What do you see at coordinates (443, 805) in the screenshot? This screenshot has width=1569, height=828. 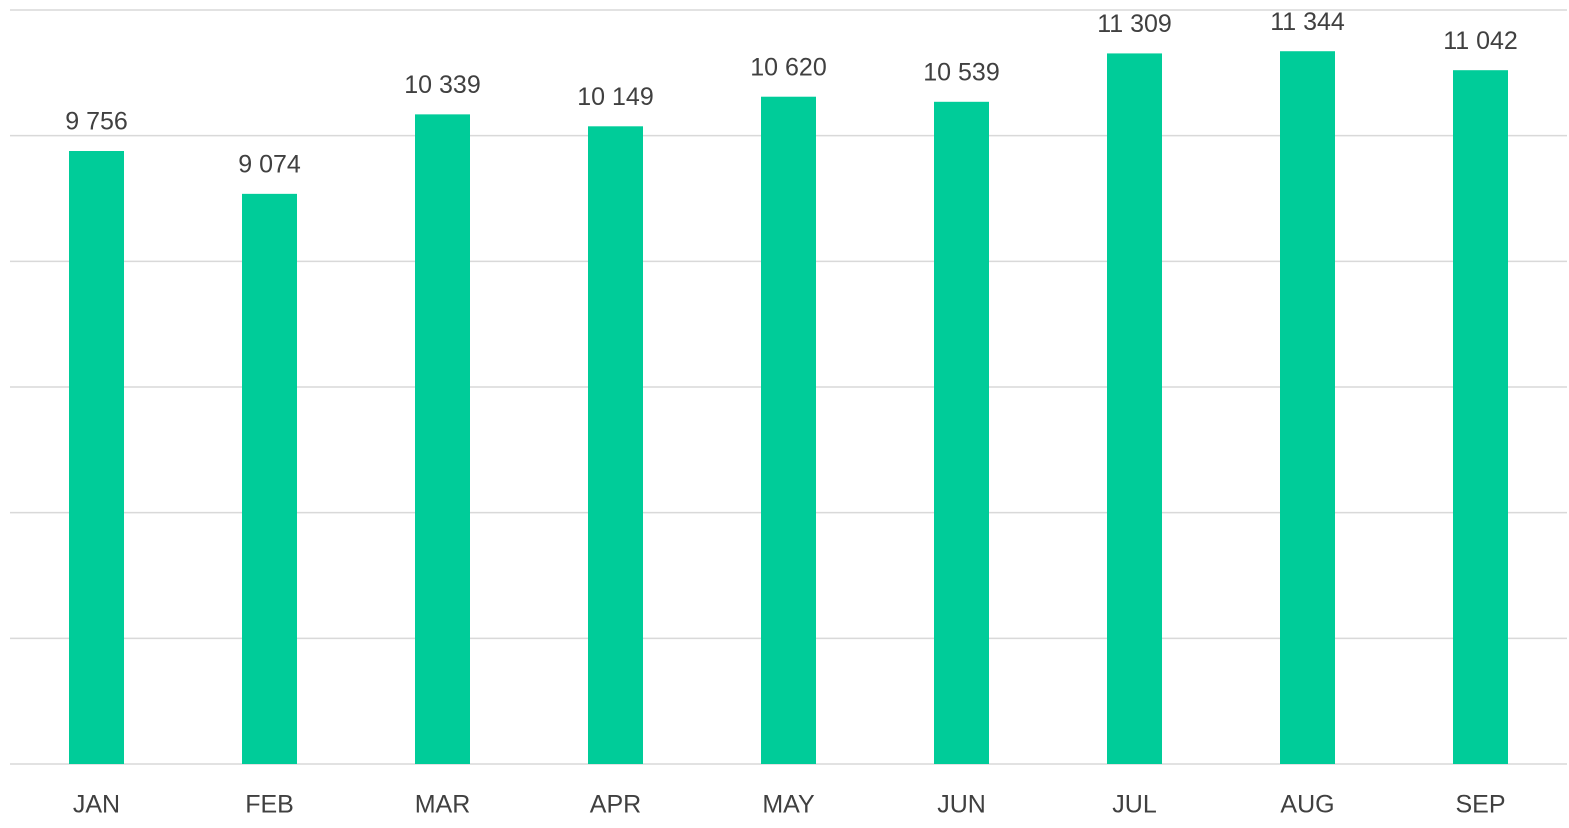 I see `x-tick-label: MAR` at bounding box center [443, 805].